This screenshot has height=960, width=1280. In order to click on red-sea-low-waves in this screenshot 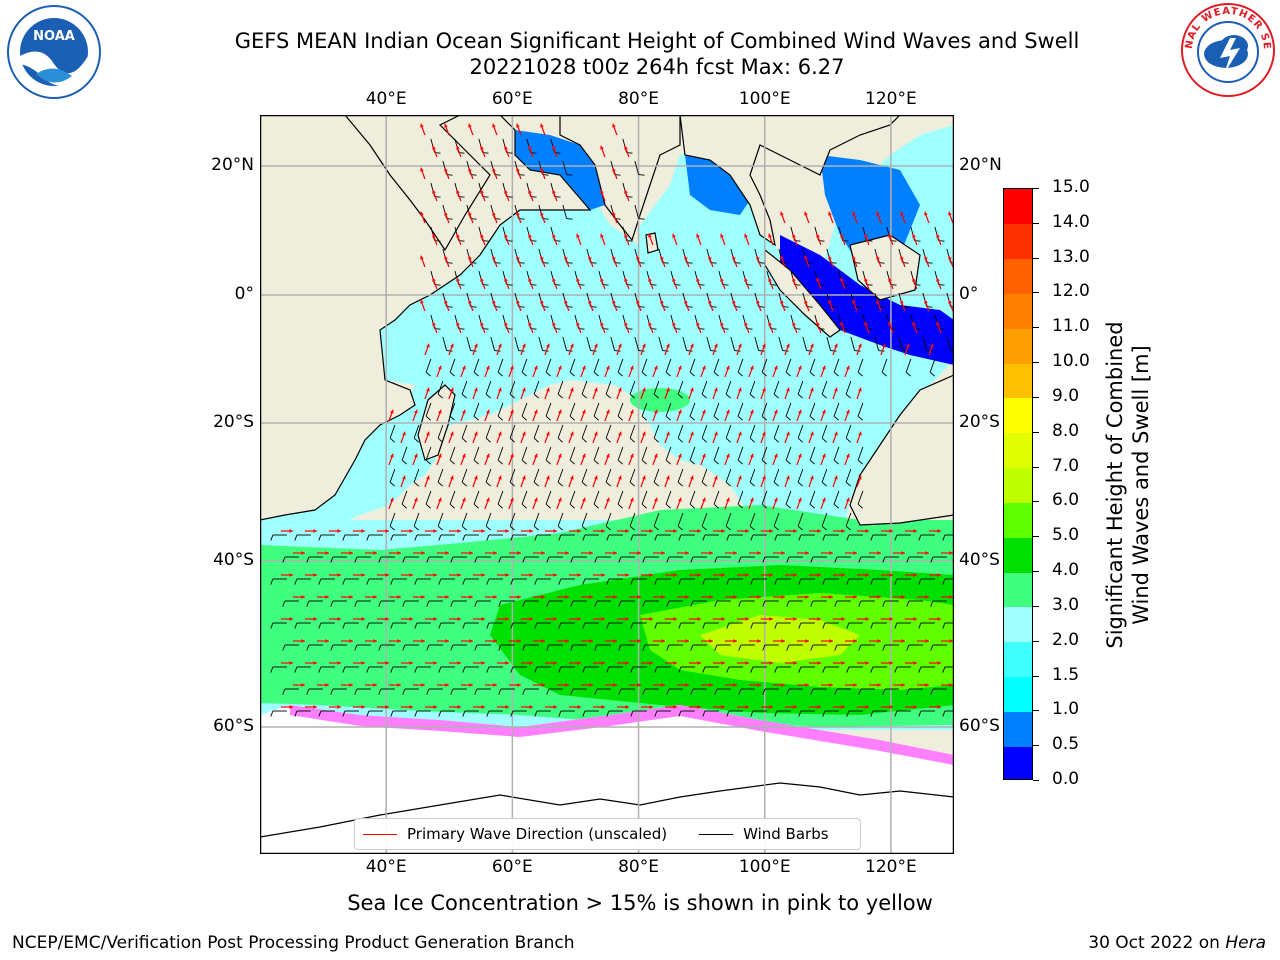, I will do `click(560, 170)`.